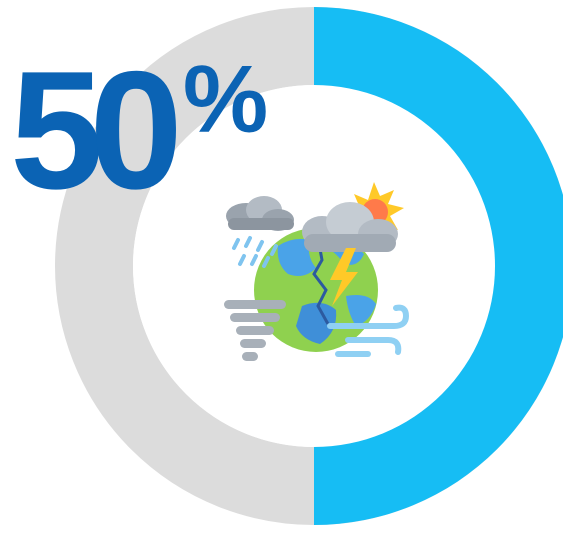  Describe the element at coordinates (260, 232) in the screenshot. I see `rain-cloud-icon` at that location.